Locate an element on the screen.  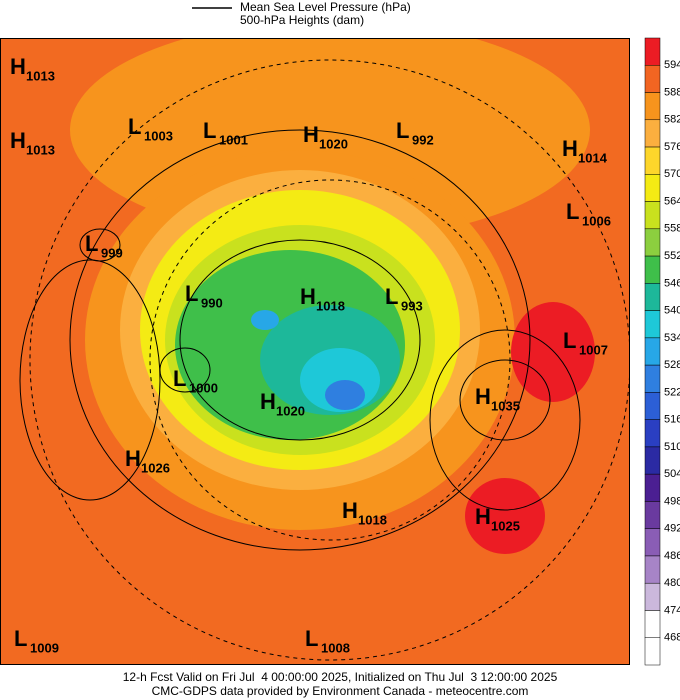
colorbar-label: 480 is located at coordinates (672, 583).